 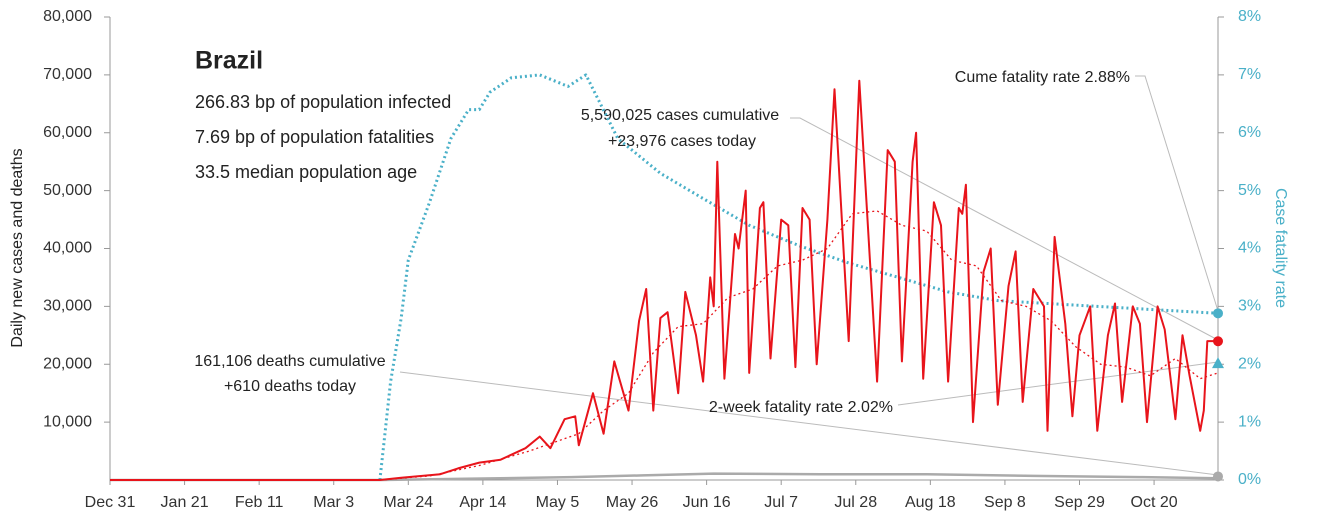 I want to click on y-tick-label: 80,000, so click(x=67, y=16).